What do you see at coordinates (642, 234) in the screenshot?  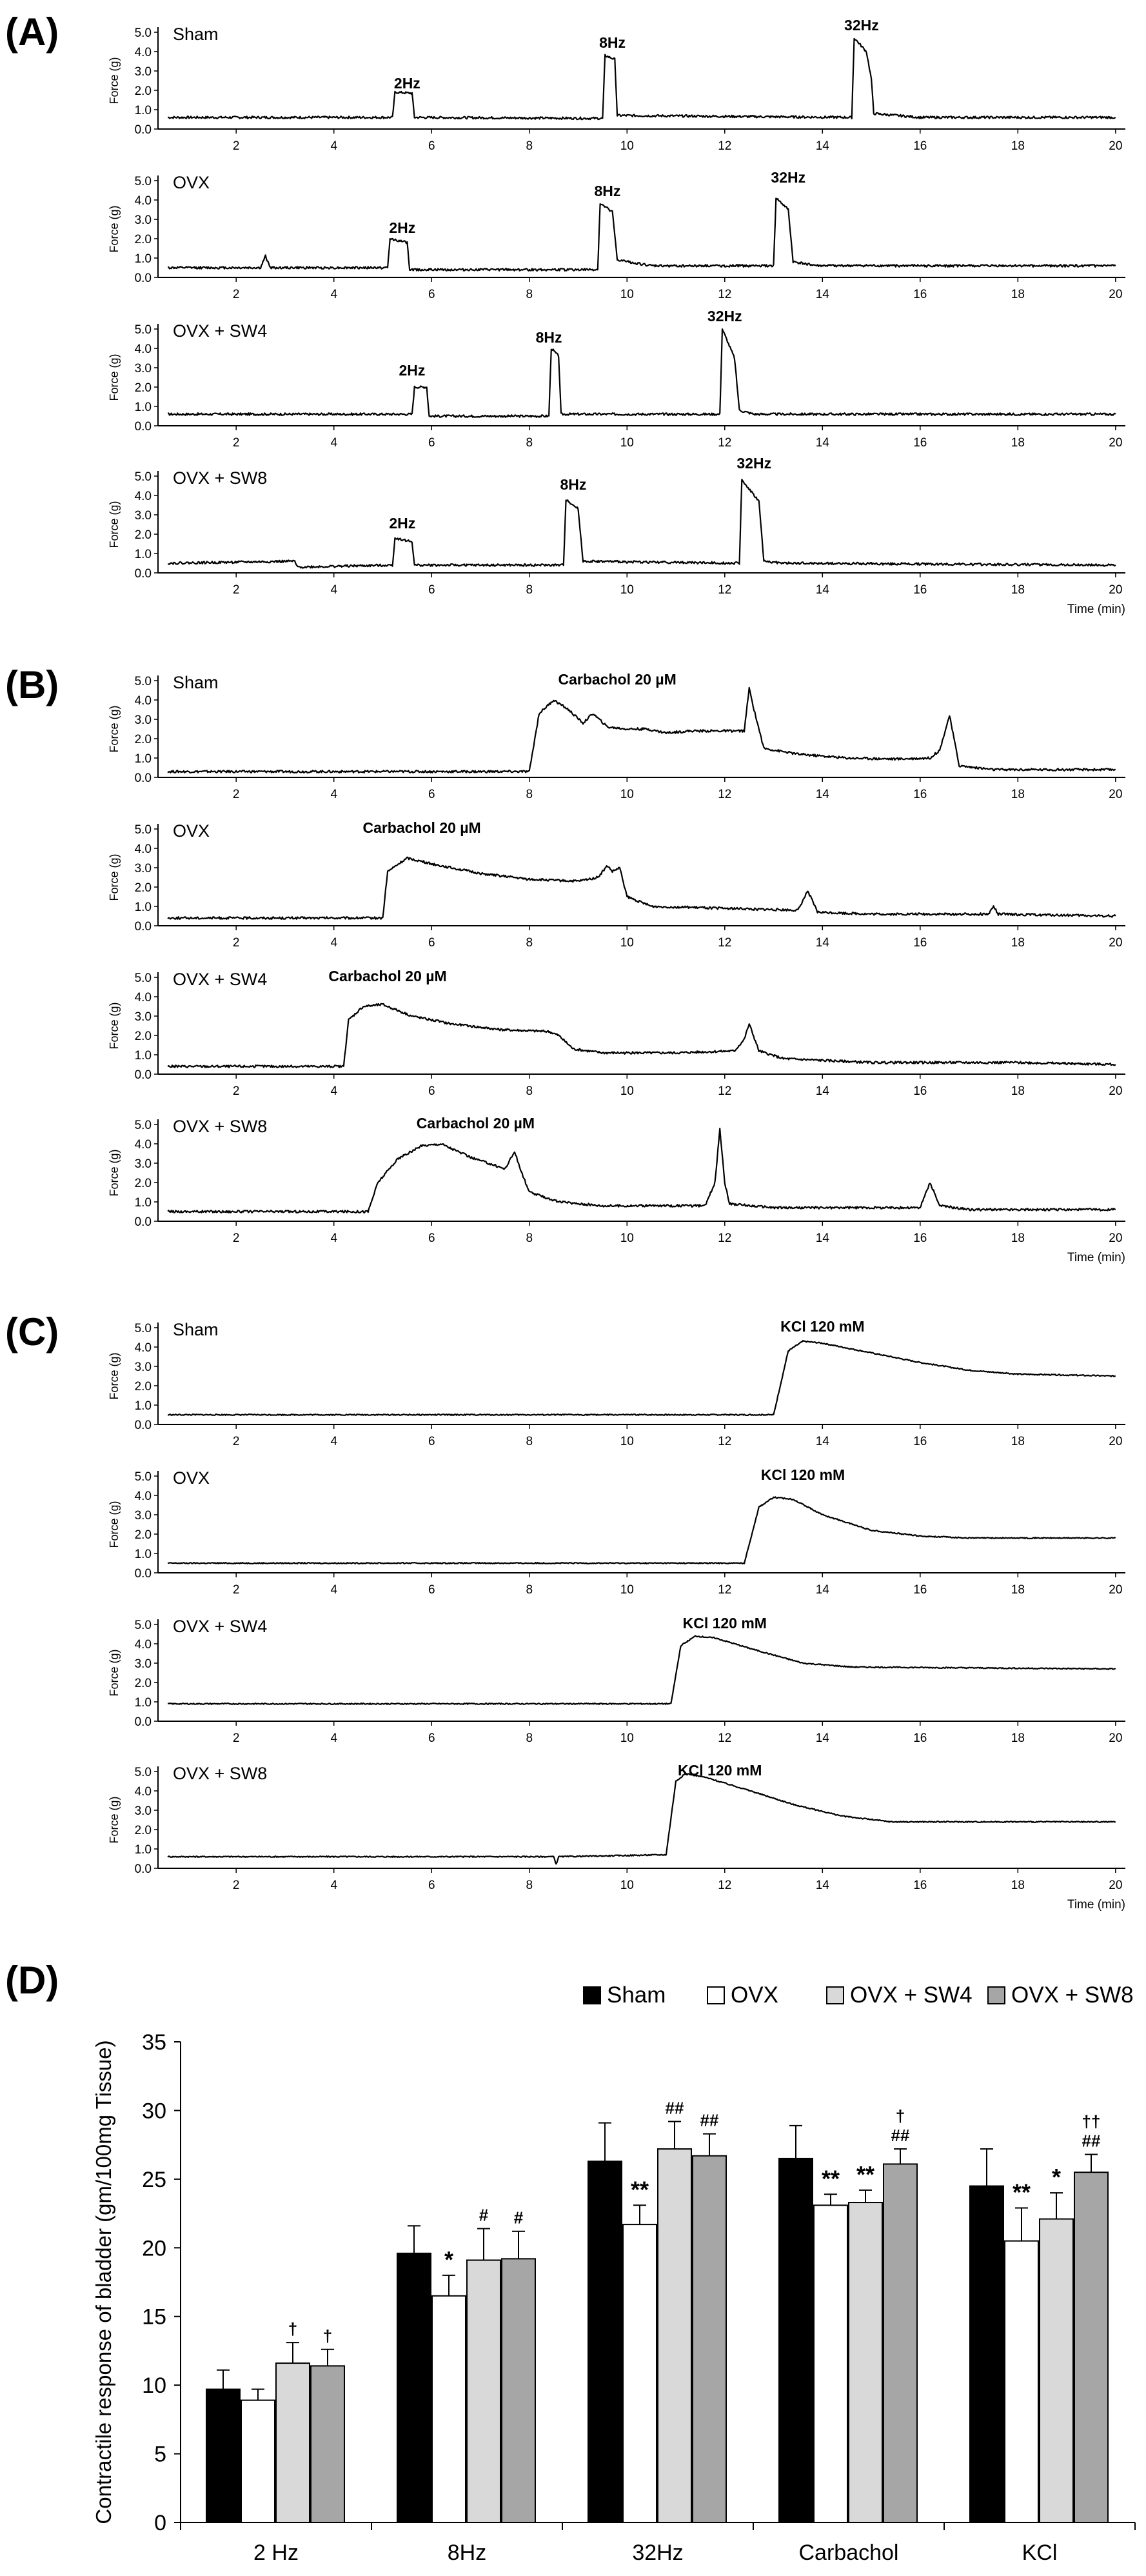 I see `force-trace` at bounding box center [642, 234].